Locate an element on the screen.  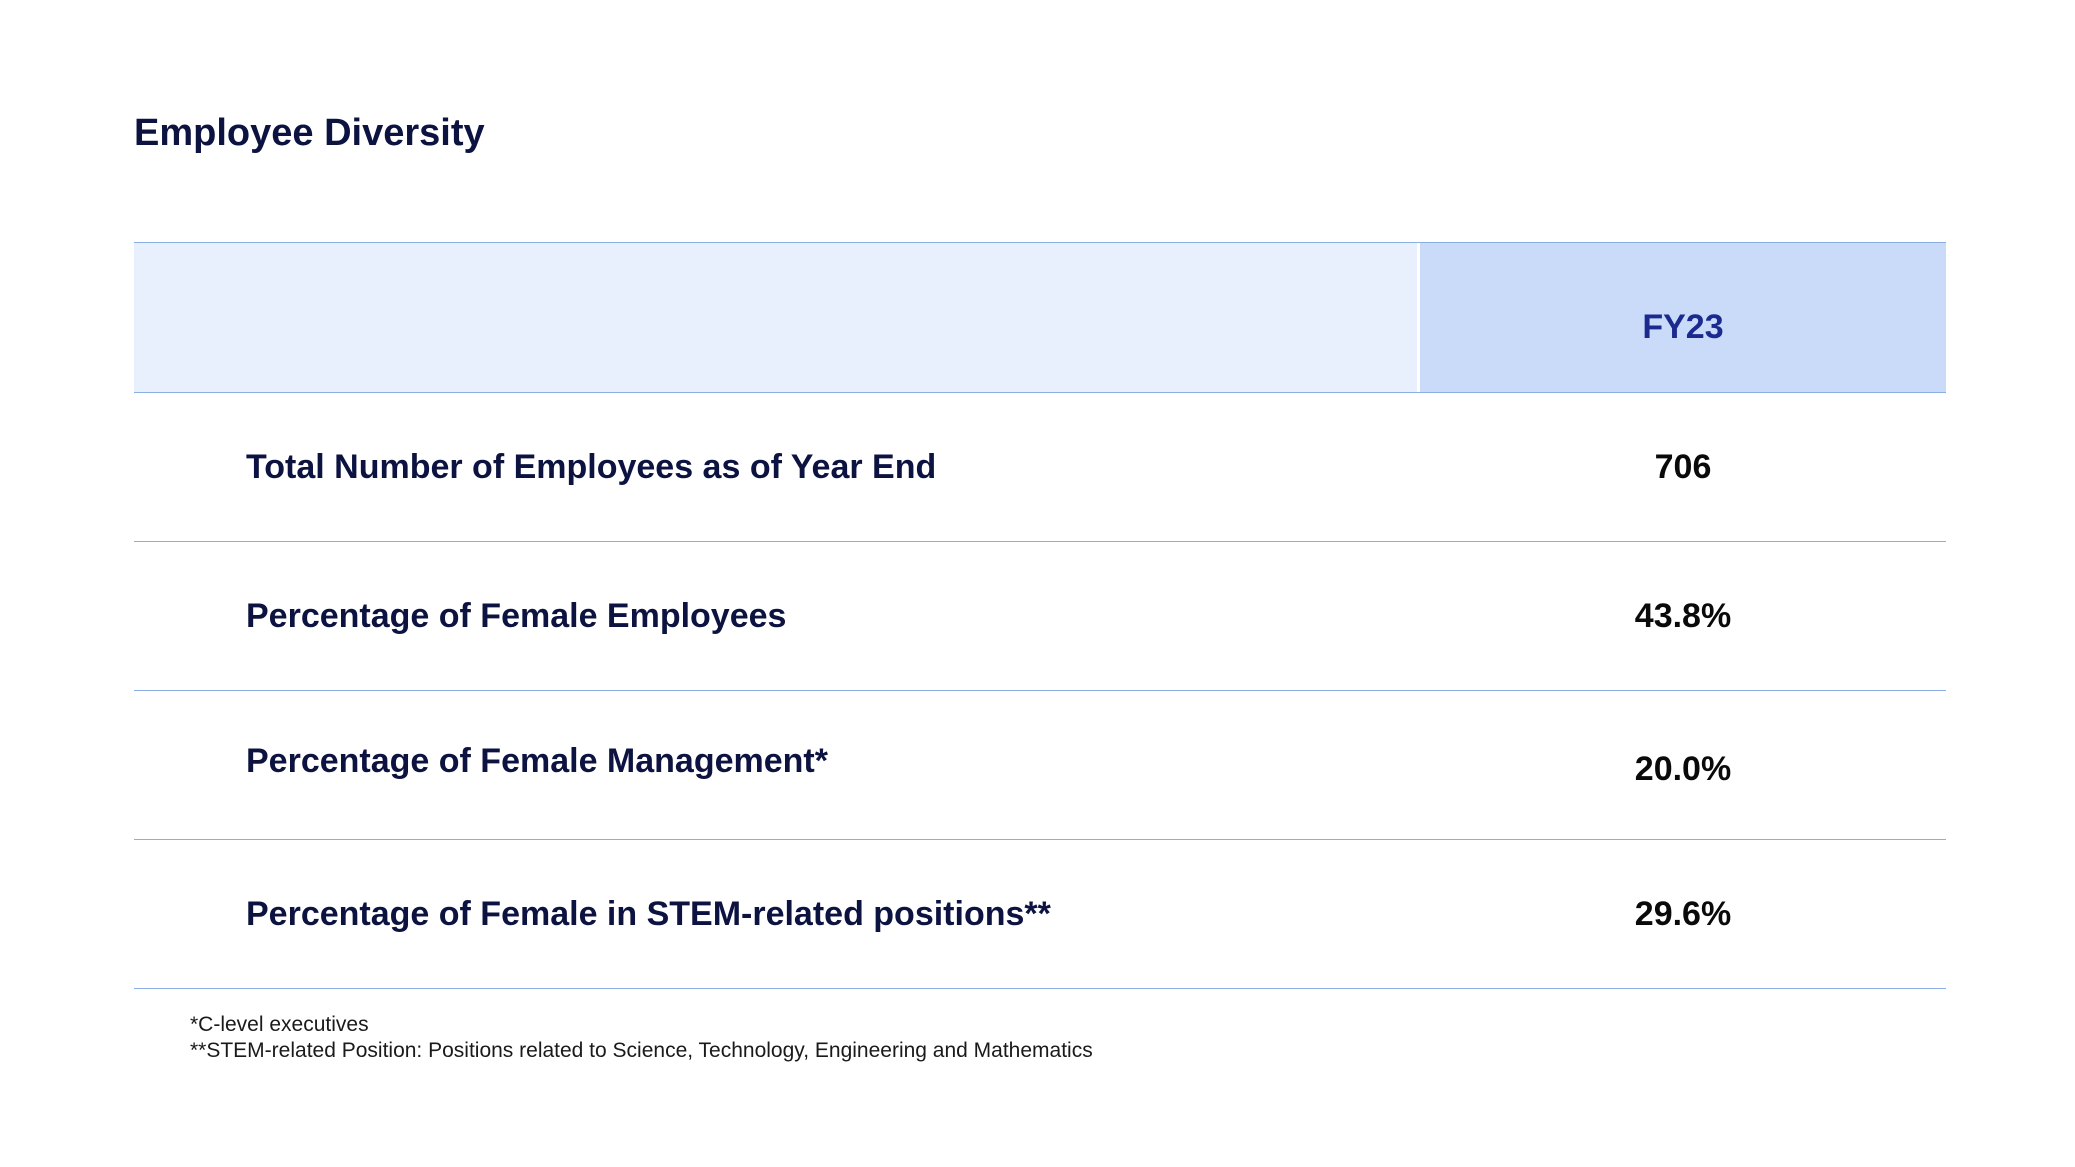
table-row: Percentage of Female Employees 43.8% is located at coordinates (1040, 616).